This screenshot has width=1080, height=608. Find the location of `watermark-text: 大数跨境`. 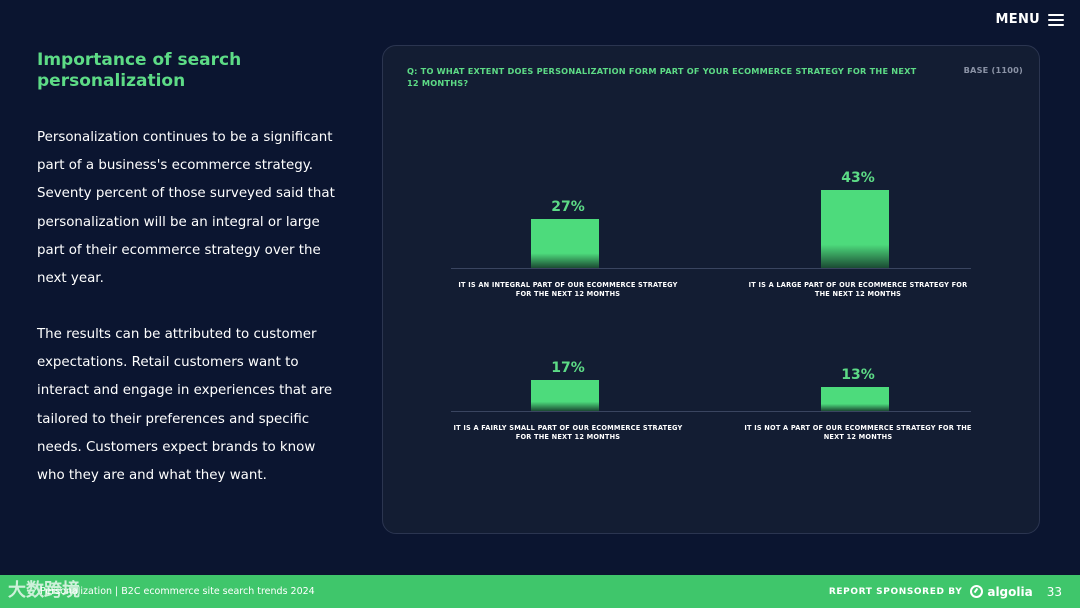

watermark-text: 大数跨境 is located at coordinates (44, 590).